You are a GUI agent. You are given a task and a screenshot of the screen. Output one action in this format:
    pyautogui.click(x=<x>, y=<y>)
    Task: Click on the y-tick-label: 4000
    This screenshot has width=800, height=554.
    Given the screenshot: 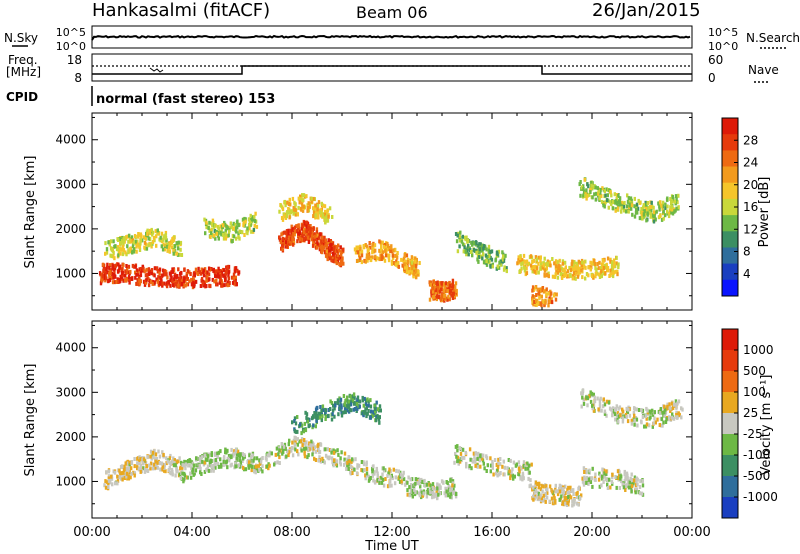 What is the action you would take?
    pyautogui.click(x=70, y=348)
    